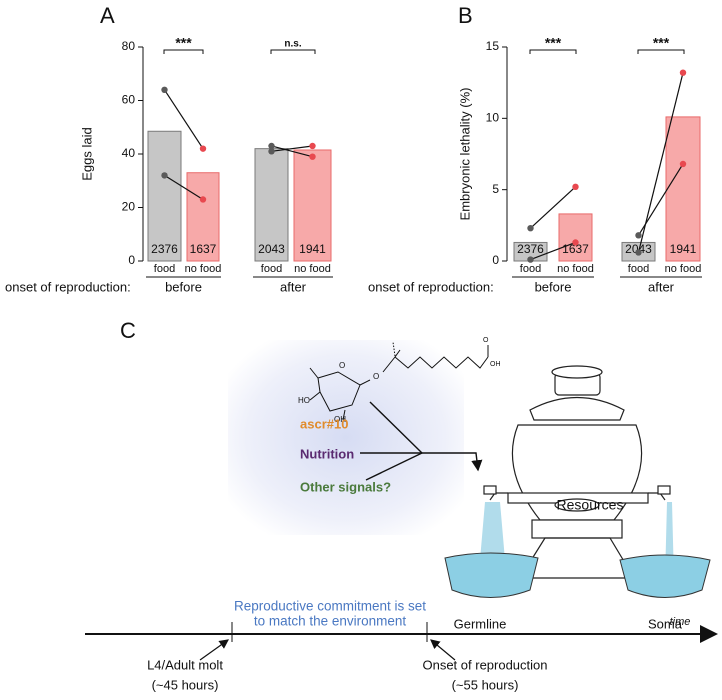 This screenshot has width=722, height=700. What do you see at coordinates (484, 664) in the screenshot?
I see `onset-label: Onset of reproduction` at bounding box center [484, 664].